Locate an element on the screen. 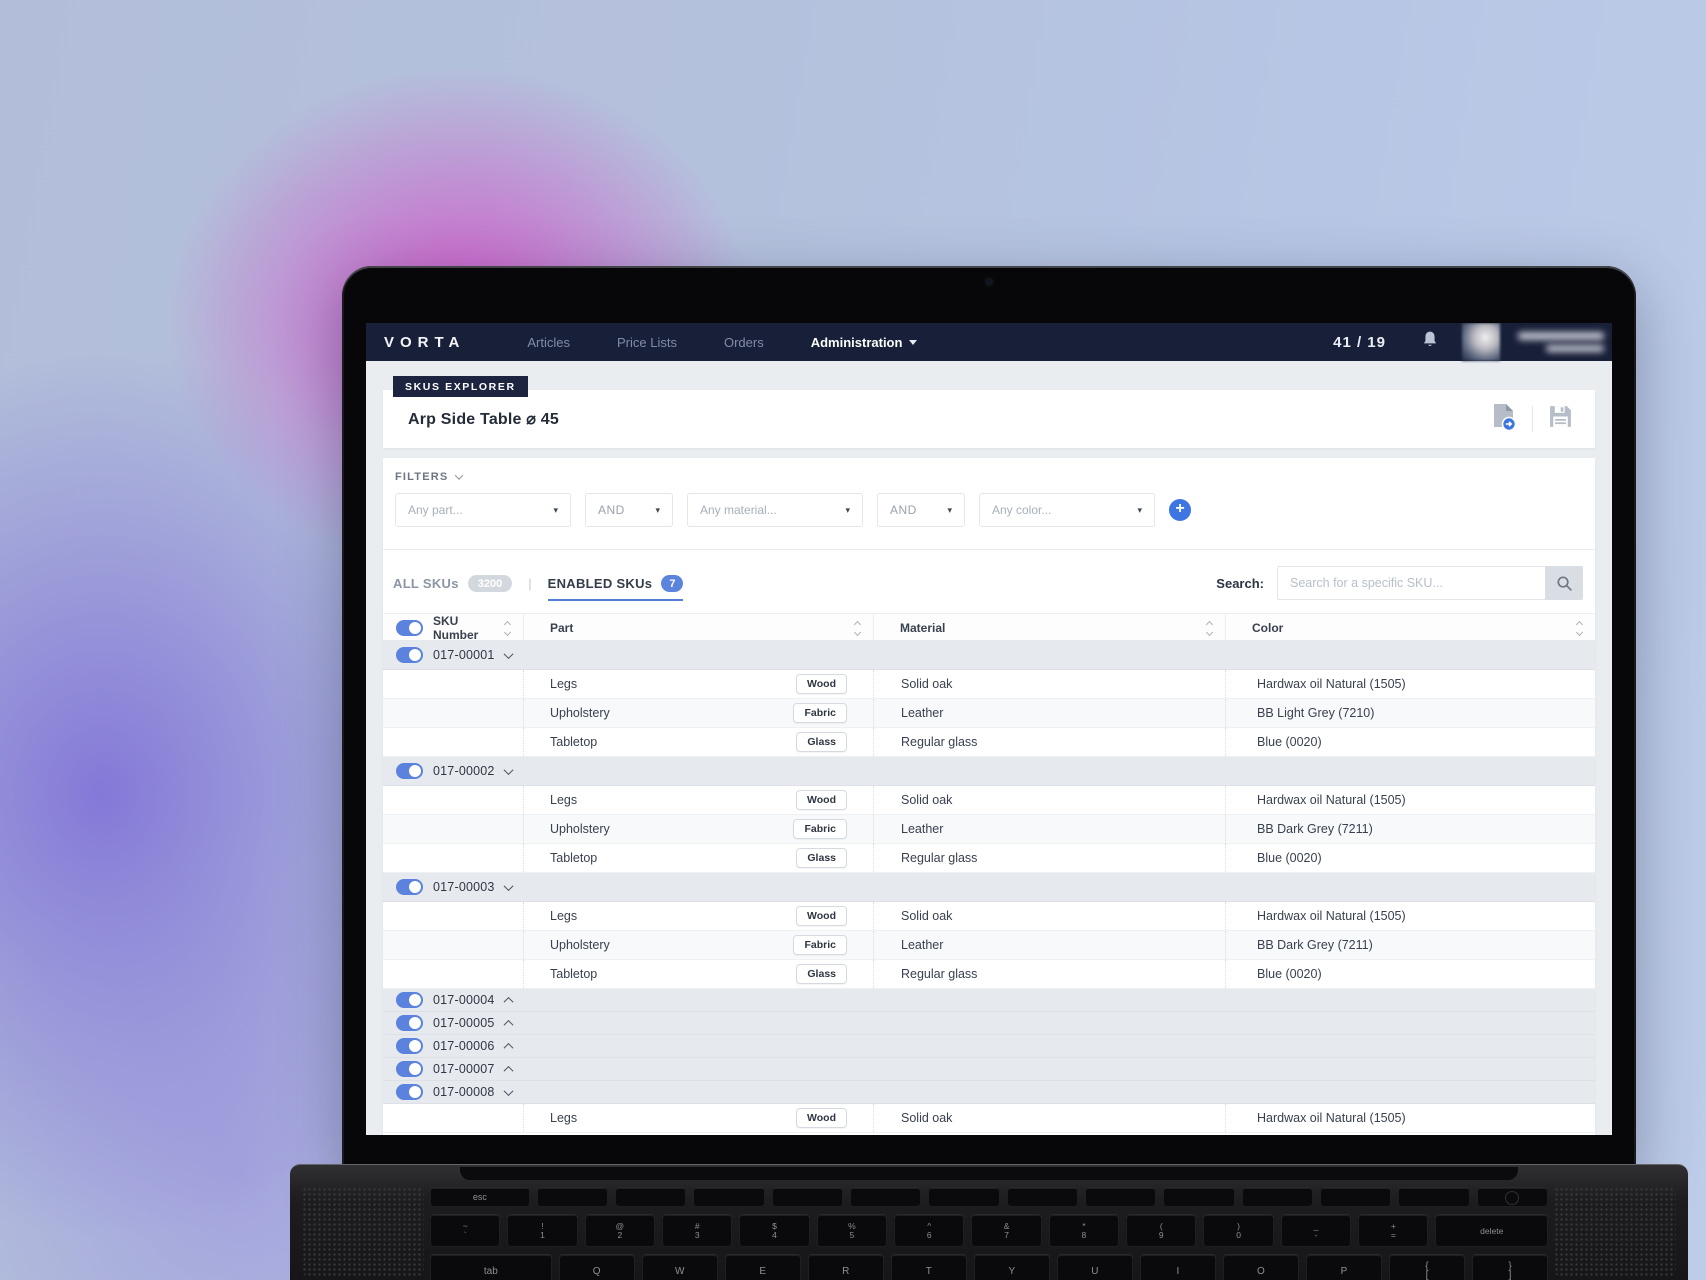 The width and height of the screenshot is (1706, 1280). header-color: Color is located at coordinates (1410, 628).